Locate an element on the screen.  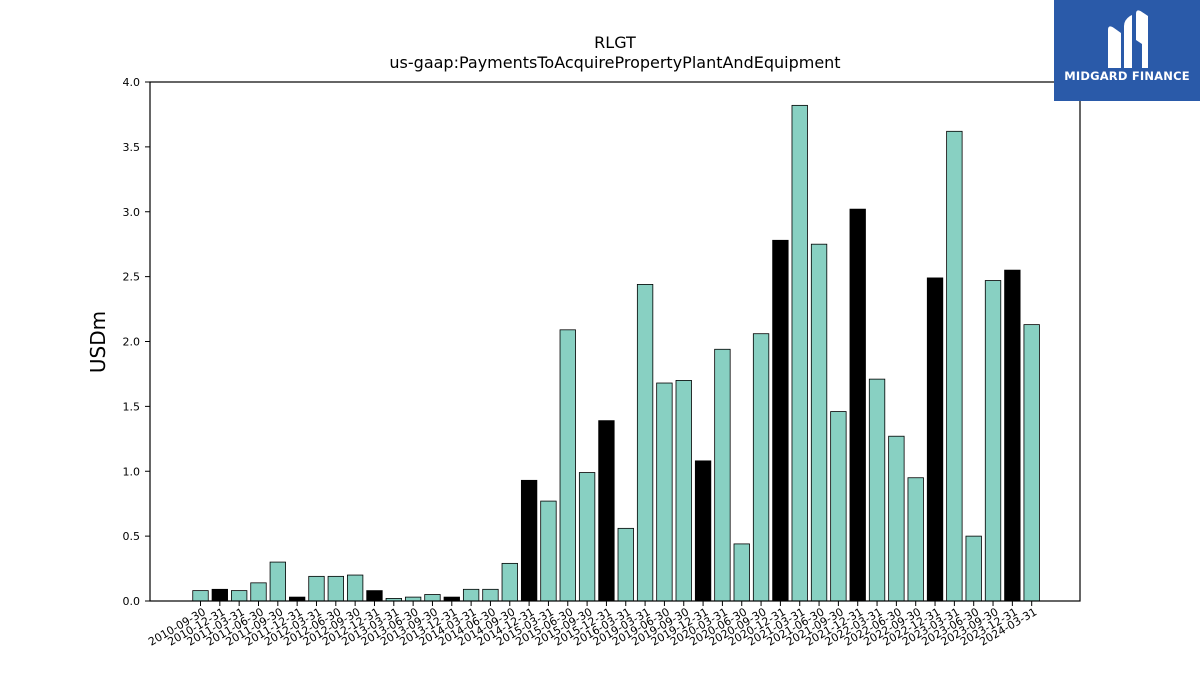
y-tick-label: 0.0 is located at coordinates (132, 601).